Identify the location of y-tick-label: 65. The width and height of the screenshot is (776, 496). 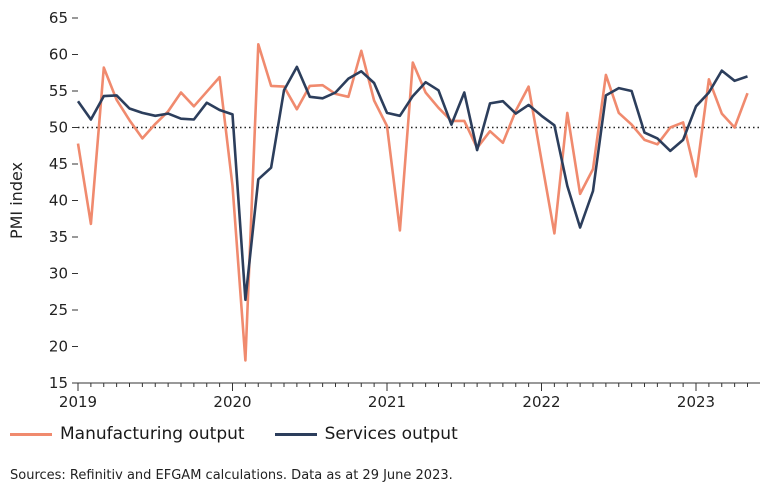
(58, 18).